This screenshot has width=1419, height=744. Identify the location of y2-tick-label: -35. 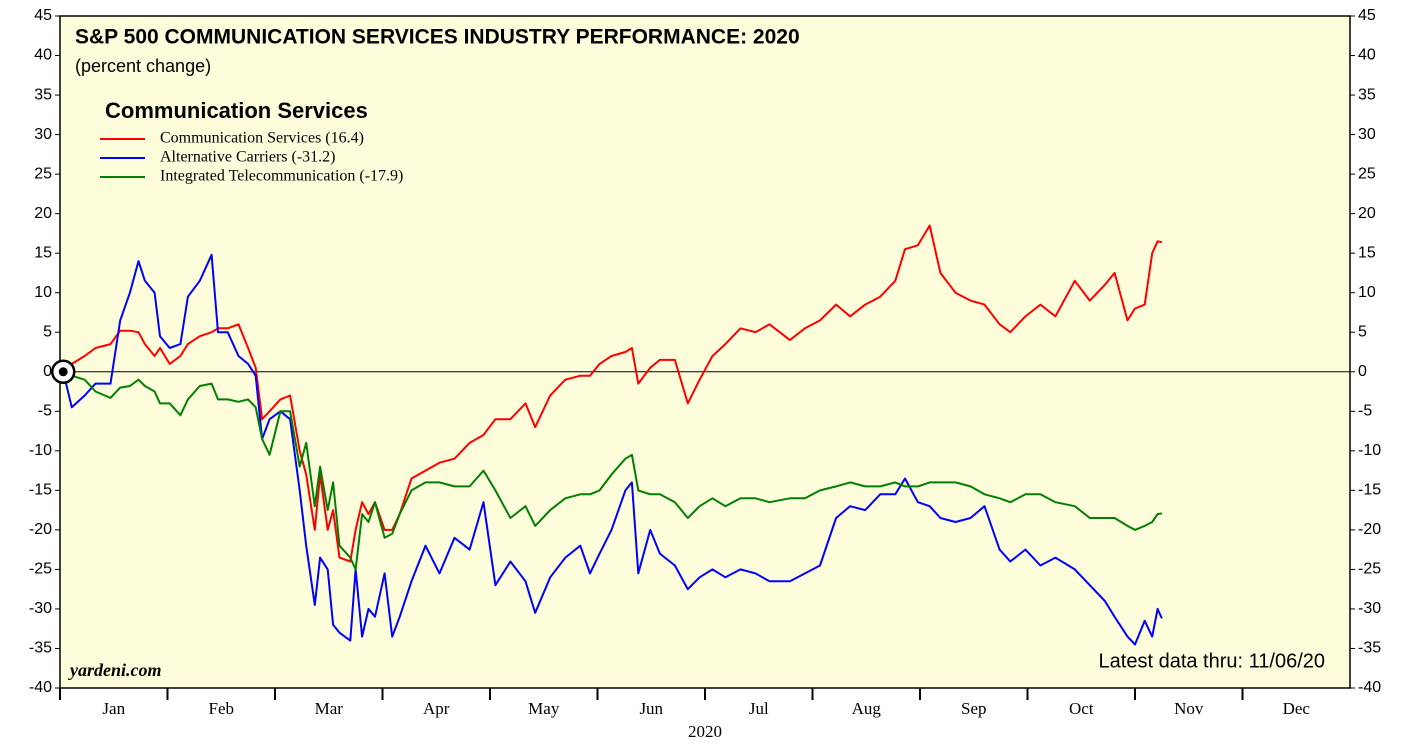
(1369, 648).